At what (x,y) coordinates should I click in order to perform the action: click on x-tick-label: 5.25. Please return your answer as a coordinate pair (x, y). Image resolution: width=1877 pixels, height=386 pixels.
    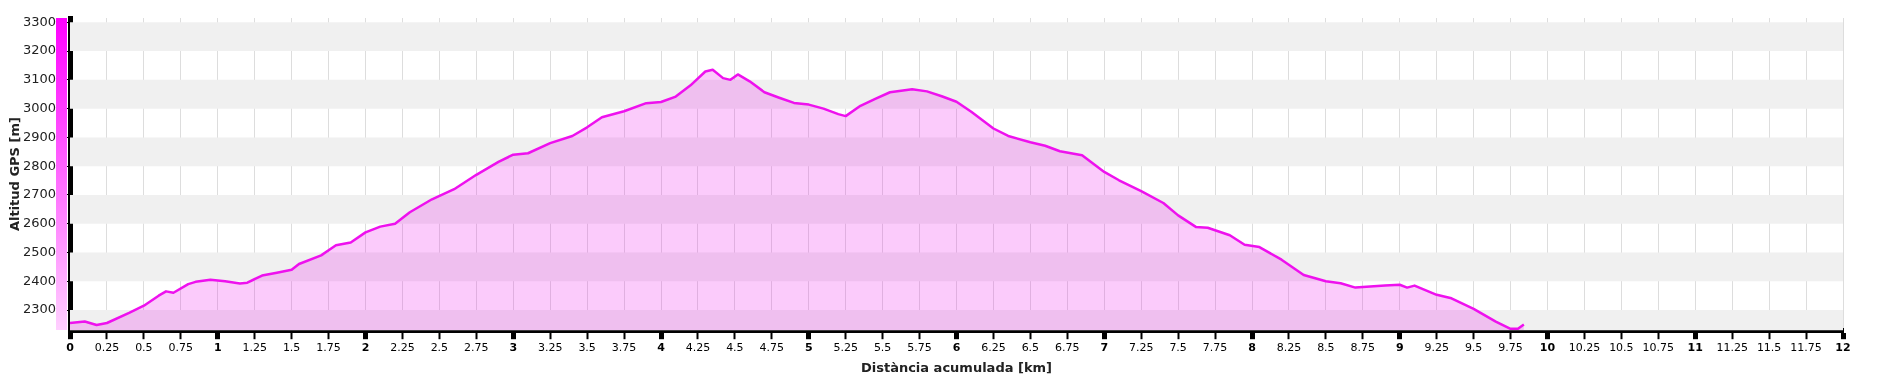
    Looking at the image, I should click on (845, 347).